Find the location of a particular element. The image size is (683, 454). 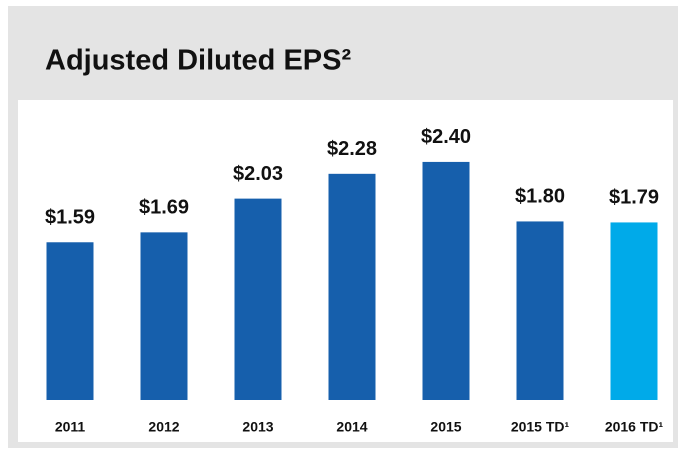

chart-title: Adjusted Diluted EPS² is located at coordinates (198, 61).